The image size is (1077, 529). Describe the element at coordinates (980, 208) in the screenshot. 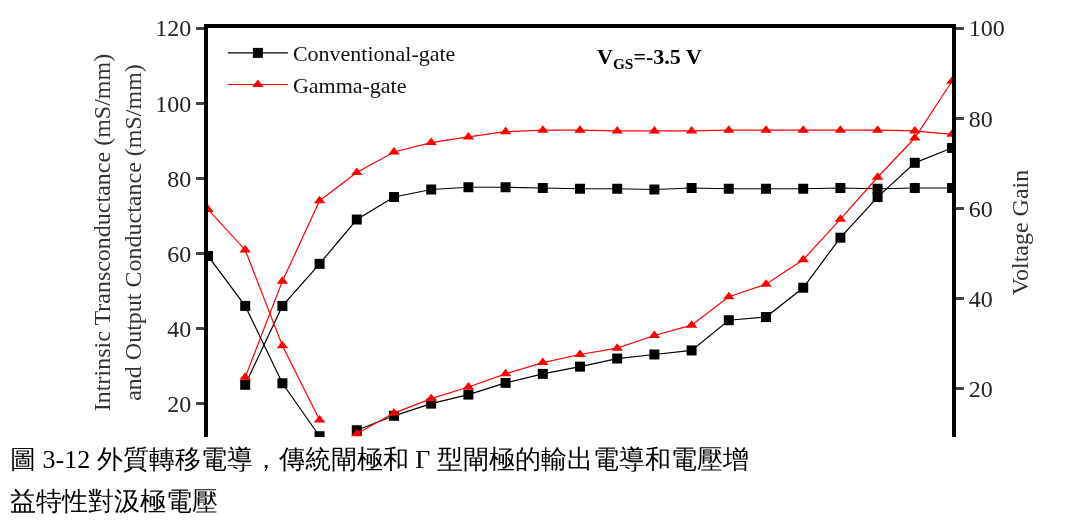

I see `y2-tick-label: 60` at that location.